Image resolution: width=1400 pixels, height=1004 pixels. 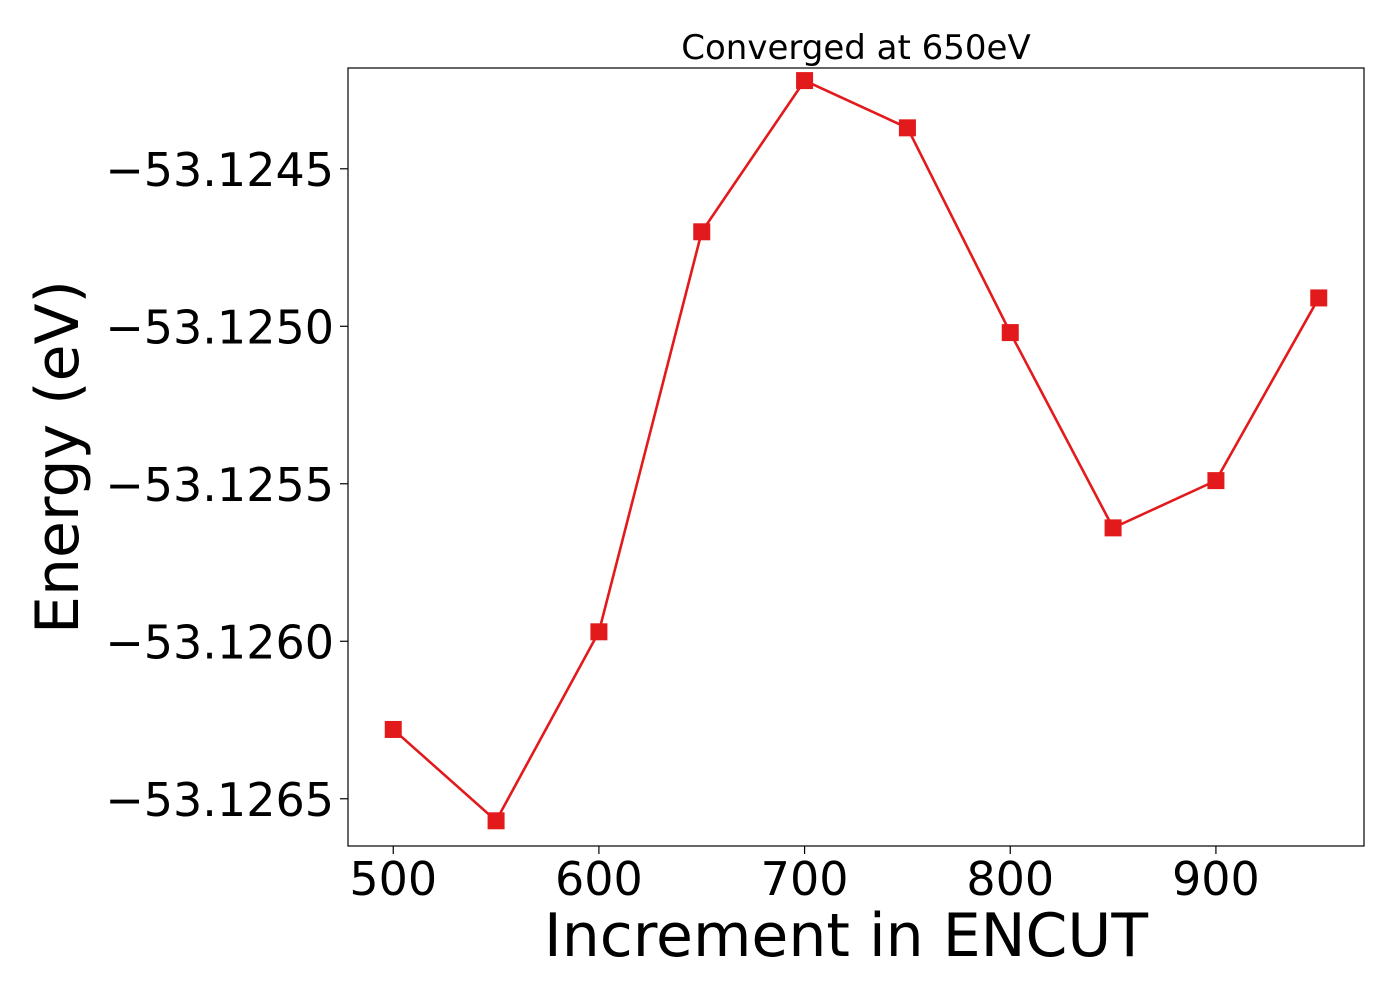 What do you see at coordinates (1216, 879) in the screenshot?
I see `x-tick-label: 900` at bounding box center [1216, 879].